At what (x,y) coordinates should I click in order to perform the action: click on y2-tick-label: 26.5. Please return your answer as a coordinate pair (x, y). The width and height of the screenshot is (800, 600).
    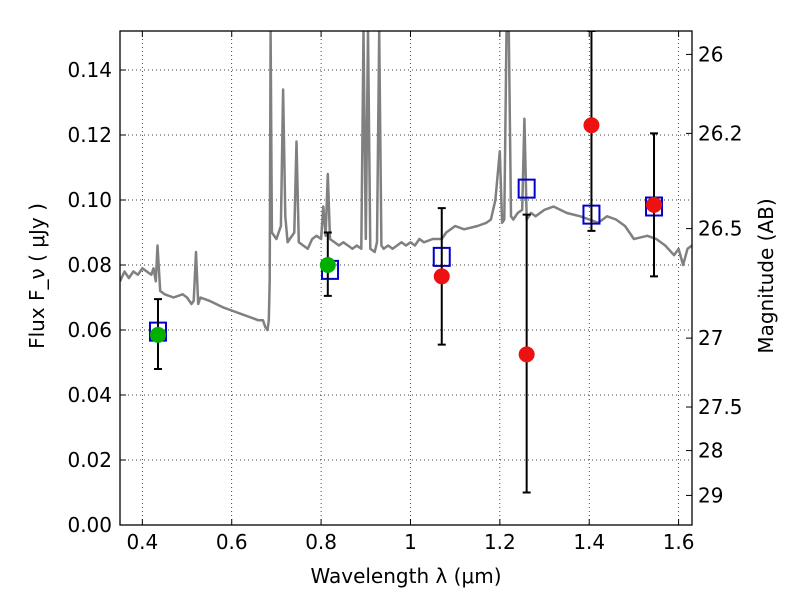
    Looking at the image, I should click on (720, 229).